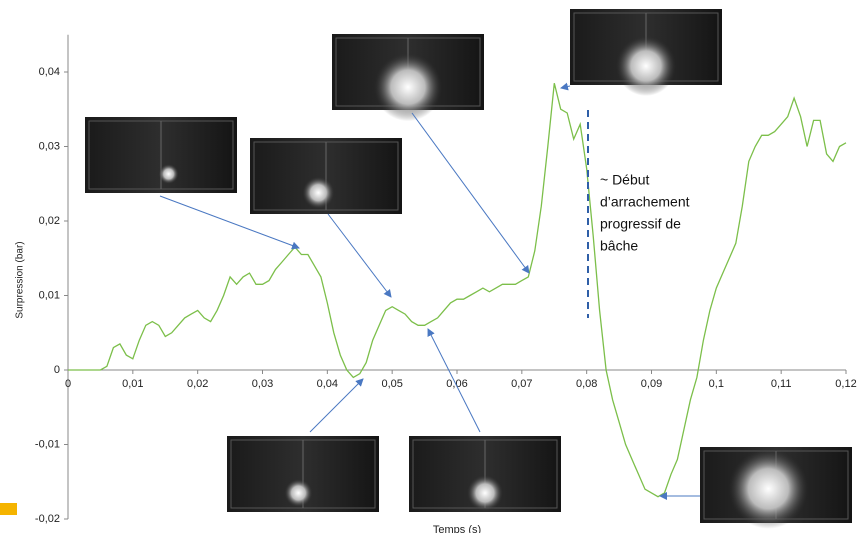  I want to click on y-axis-label: Surpression (bar), so click(20, 279).